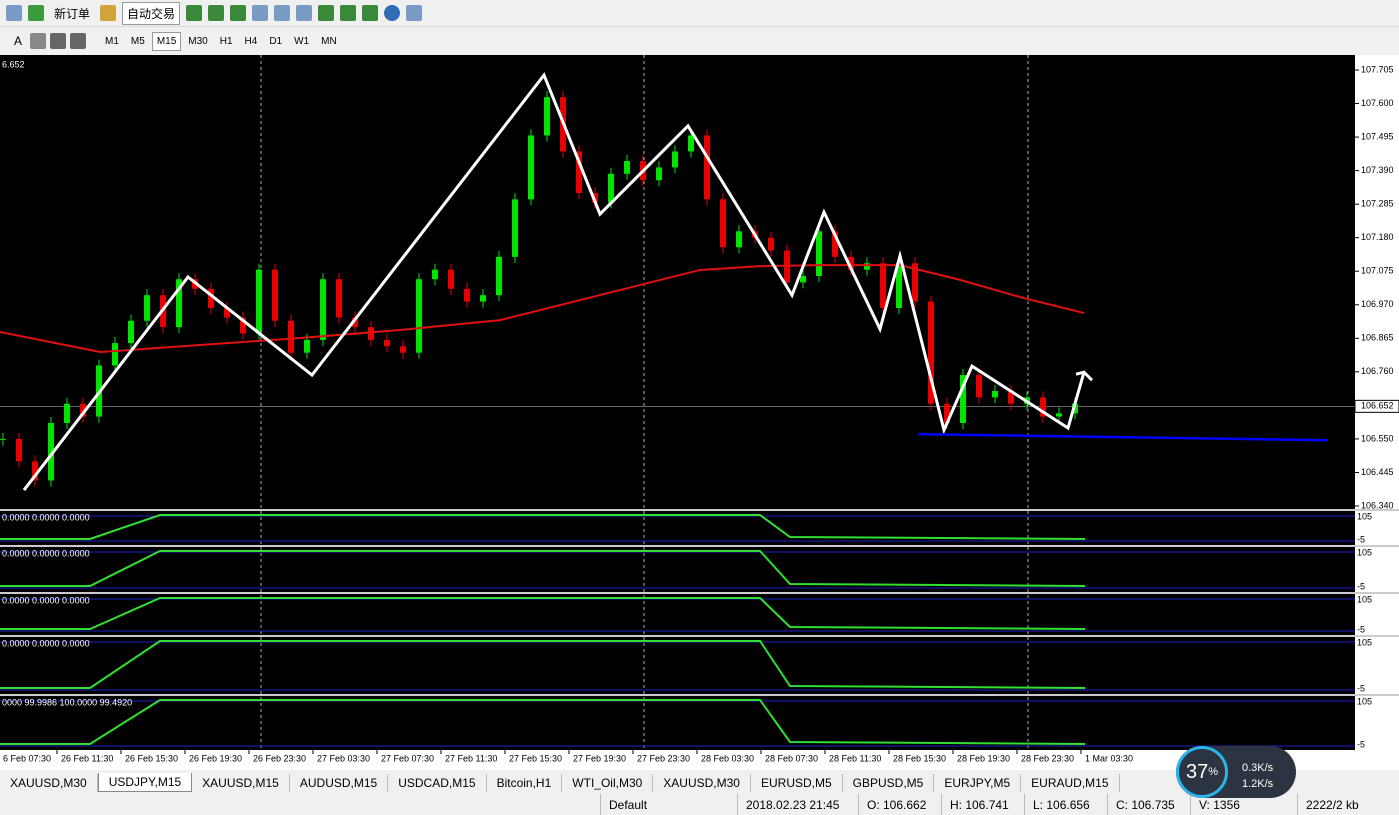 The width and height of the screenshot is (1399, 815). Describe the element at coordinates (1109, 758) in the screenshot. I see `x-tick-label: 1 Mar 03:30` at that location.